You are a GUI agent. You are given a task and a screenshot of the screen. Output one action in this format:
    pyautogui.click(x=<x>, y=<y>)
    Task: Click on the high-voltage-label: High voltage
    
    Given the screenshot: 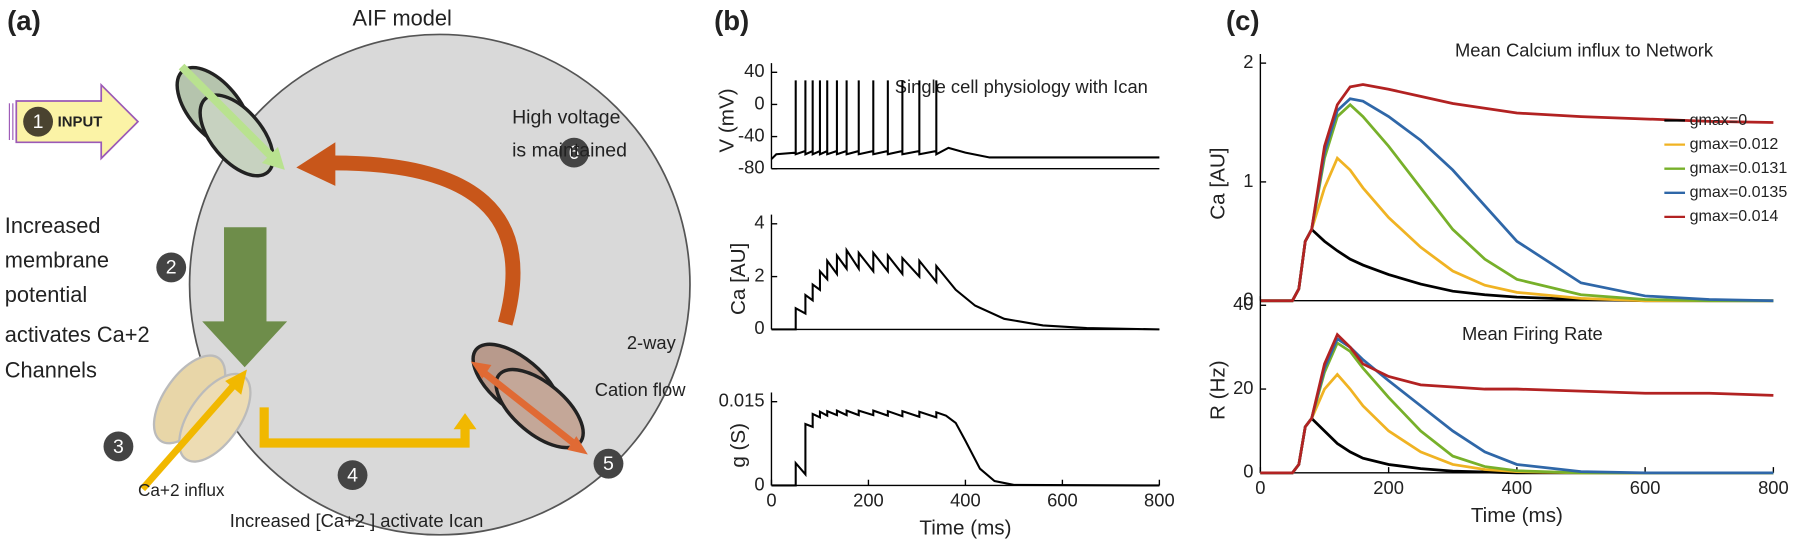 What is the action you would take?
    pyautogui.click(x=566, y=117)
    